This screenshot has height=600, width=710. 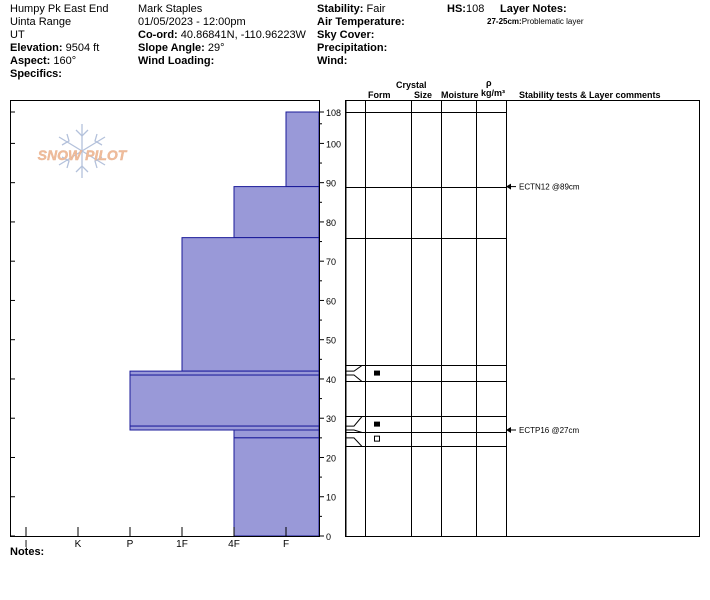 What do you see at coordinates (331, 419) in the screenshot?
I see `depth-tick-label: 30` at bounding box center [331, 419].